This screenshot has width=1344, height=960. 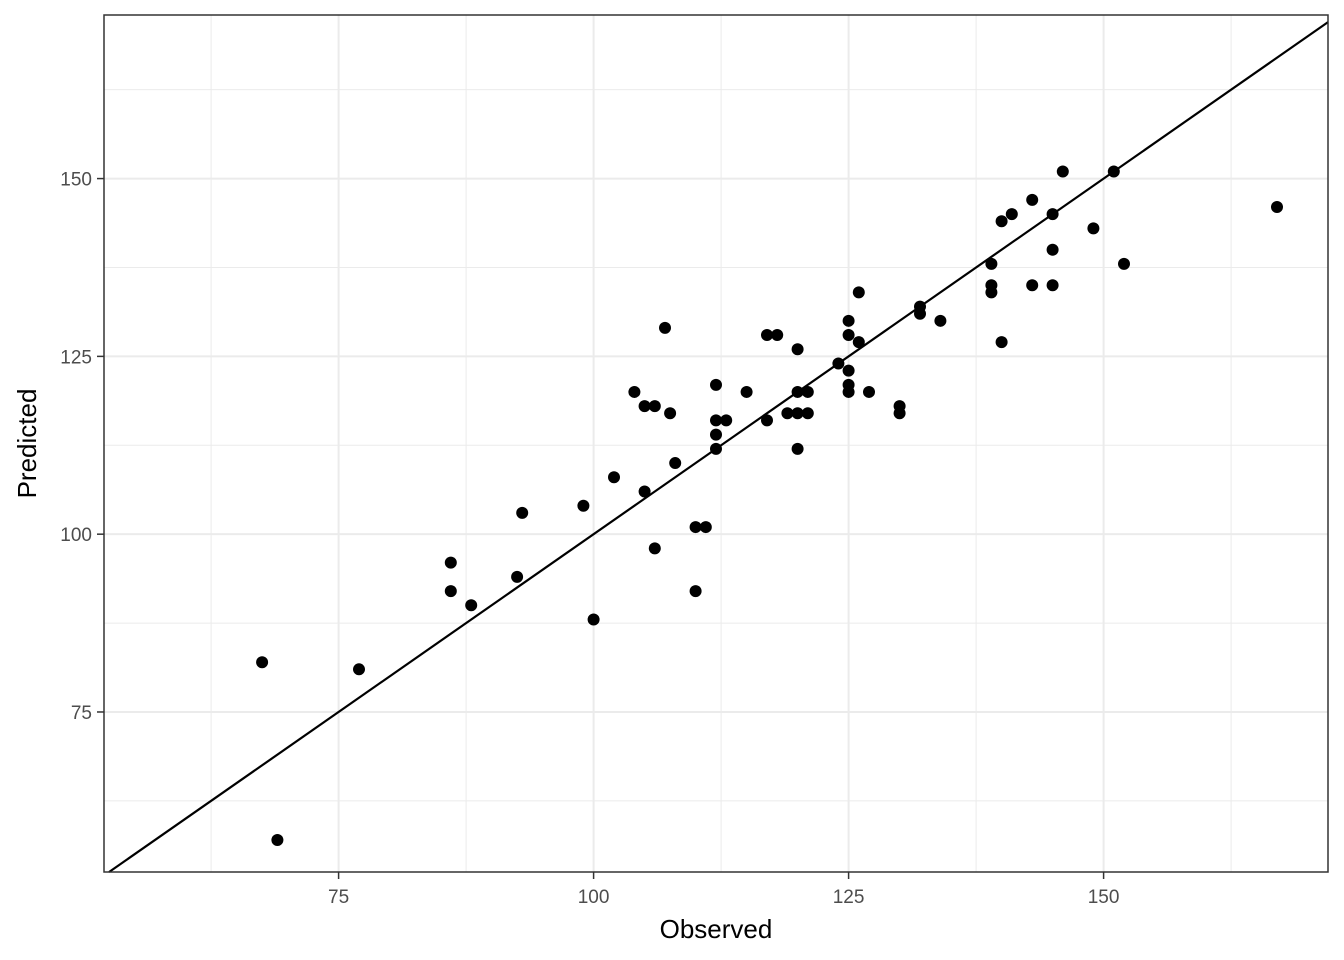 What do you see at coordinates (1104, 897) in the screenshot?
I see `x-tick-label: 150` at bounding box center [1104, 897].